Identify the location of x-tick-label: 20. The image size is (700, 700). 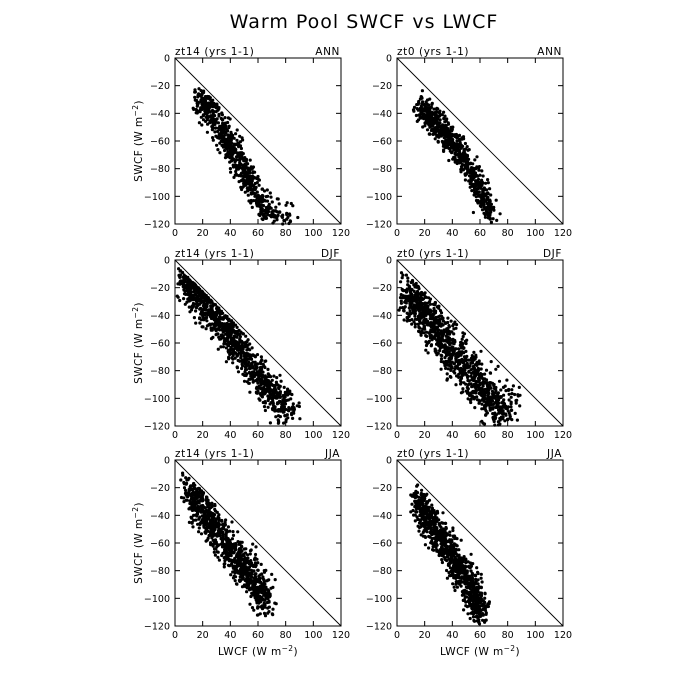
(425, 233).